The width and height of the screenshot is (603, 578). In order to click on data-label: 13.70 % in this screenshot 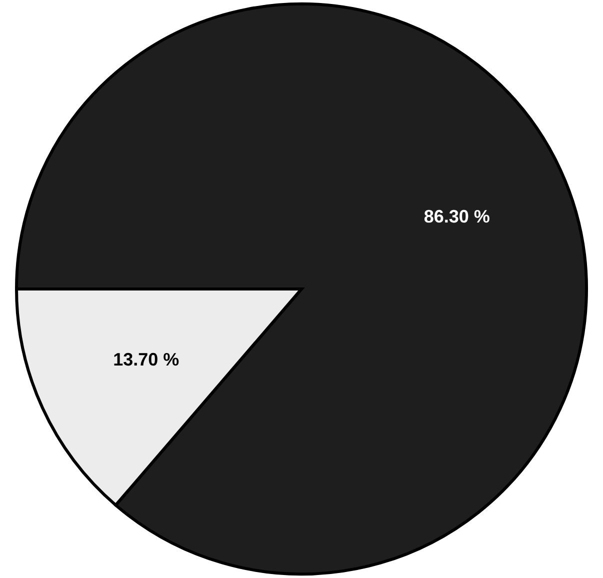, I will do `click(146, 359)`.